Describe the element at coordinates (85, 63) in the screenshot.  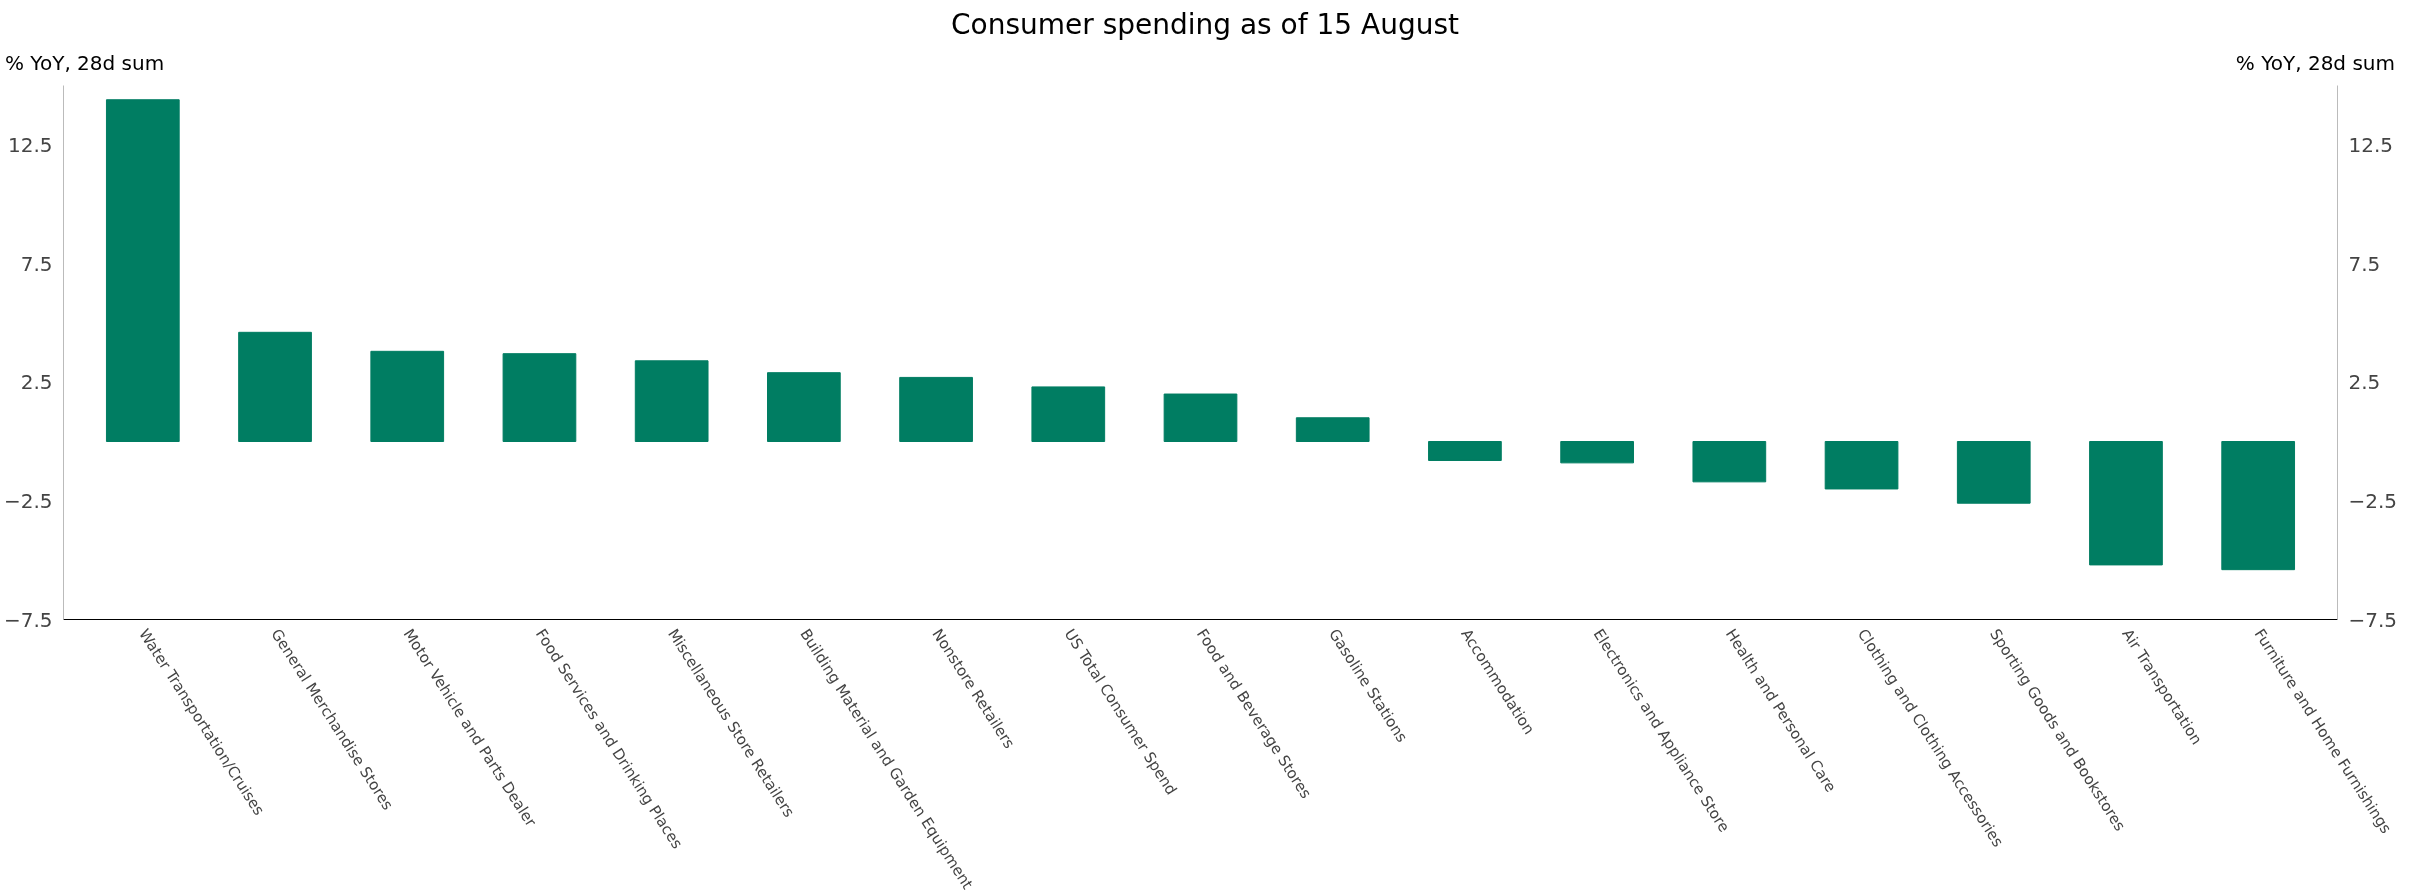
I see `y-axis-title: % YoY, 28d sum` at that location.